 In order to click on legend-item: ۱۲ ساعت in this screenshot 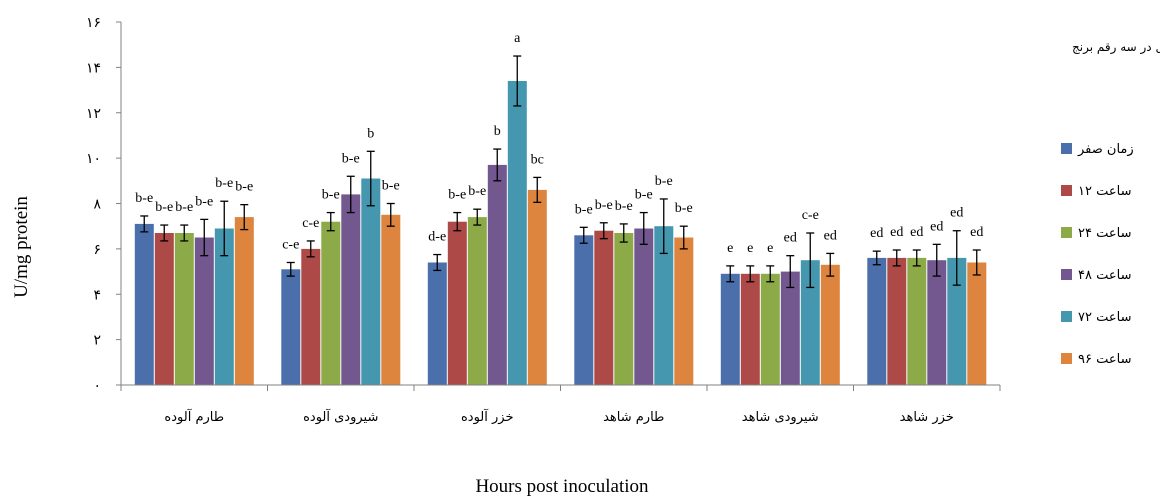, I will do `click(1096, 191)`.